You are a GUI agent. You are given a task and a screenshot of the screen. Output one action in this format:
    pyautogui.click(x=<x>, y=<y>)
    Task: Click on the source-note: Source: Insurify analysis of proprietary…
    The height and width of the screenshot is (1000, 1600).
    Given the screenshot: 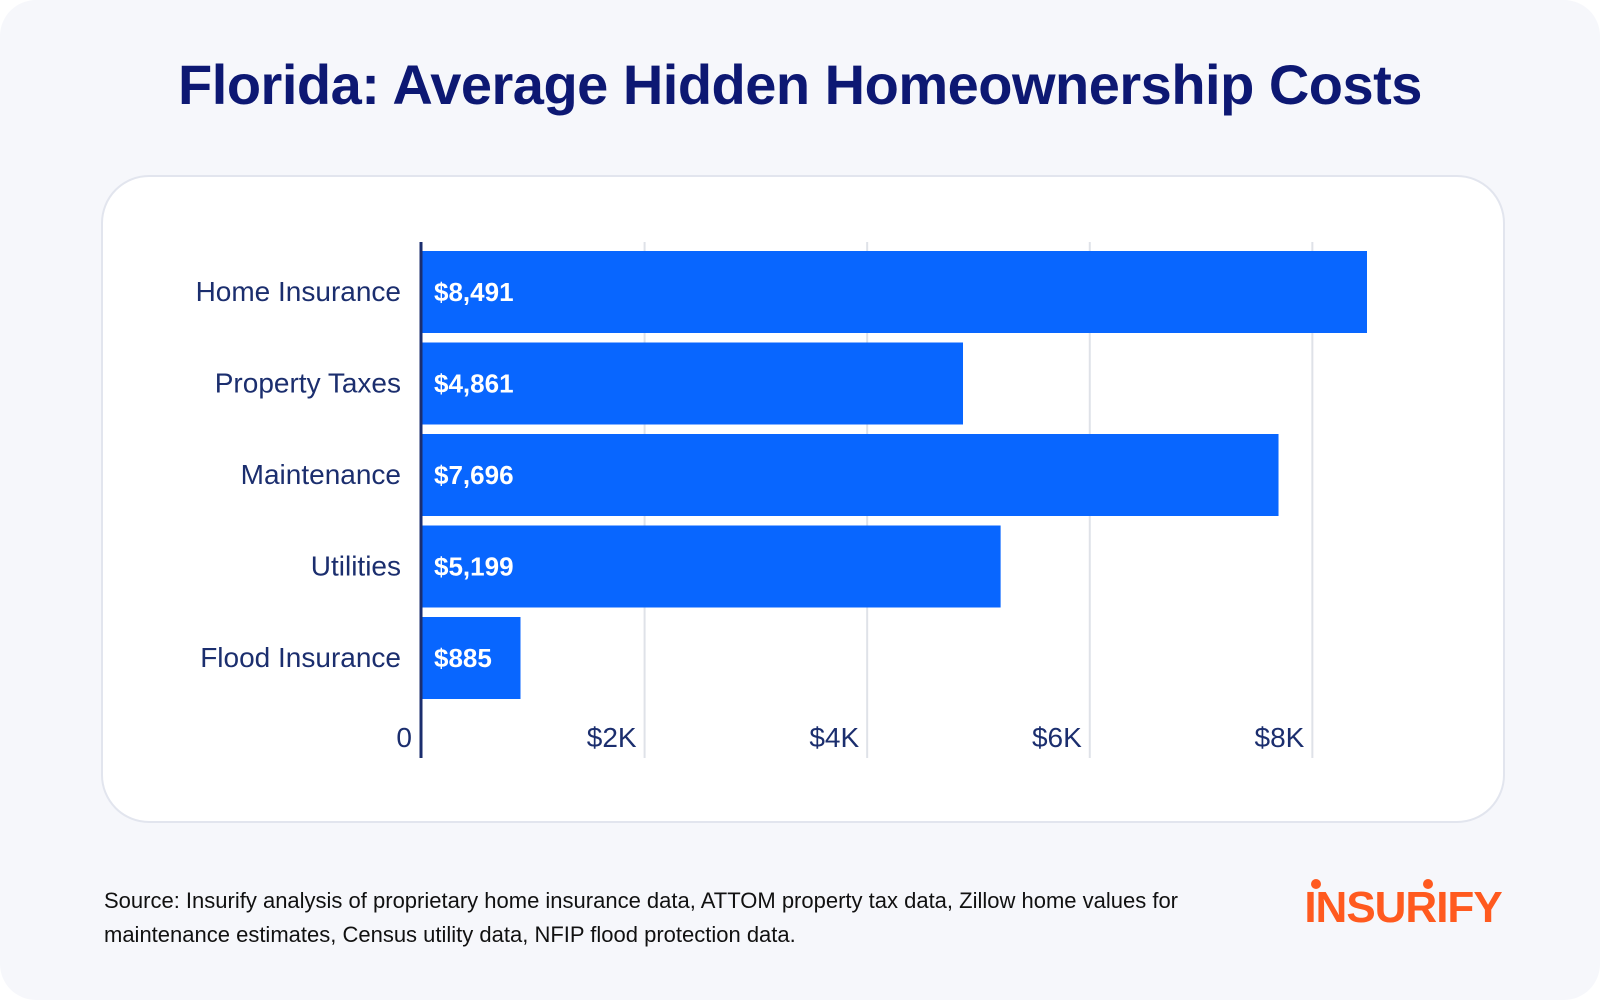 What is the action you would take?
    pyautogui.click(x=641, y=917)
    